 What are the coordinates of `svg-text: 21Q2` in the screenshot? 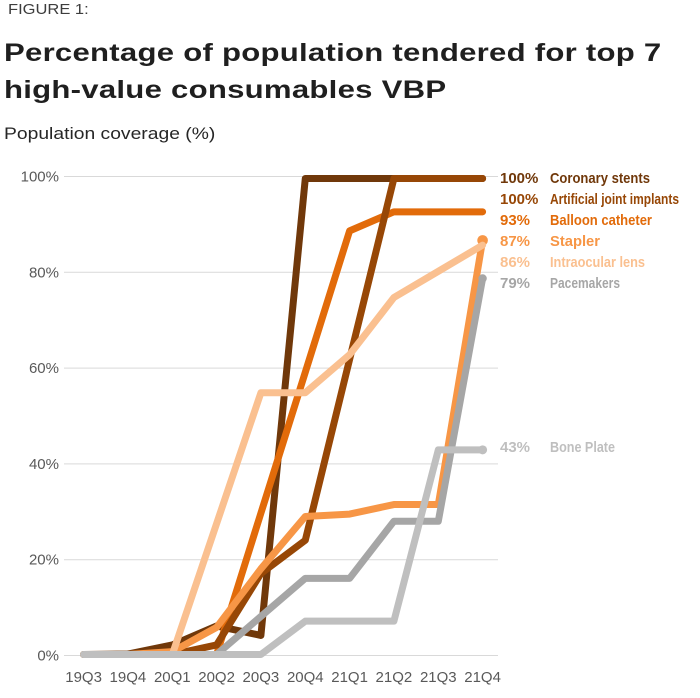 It's located at (394, 677).